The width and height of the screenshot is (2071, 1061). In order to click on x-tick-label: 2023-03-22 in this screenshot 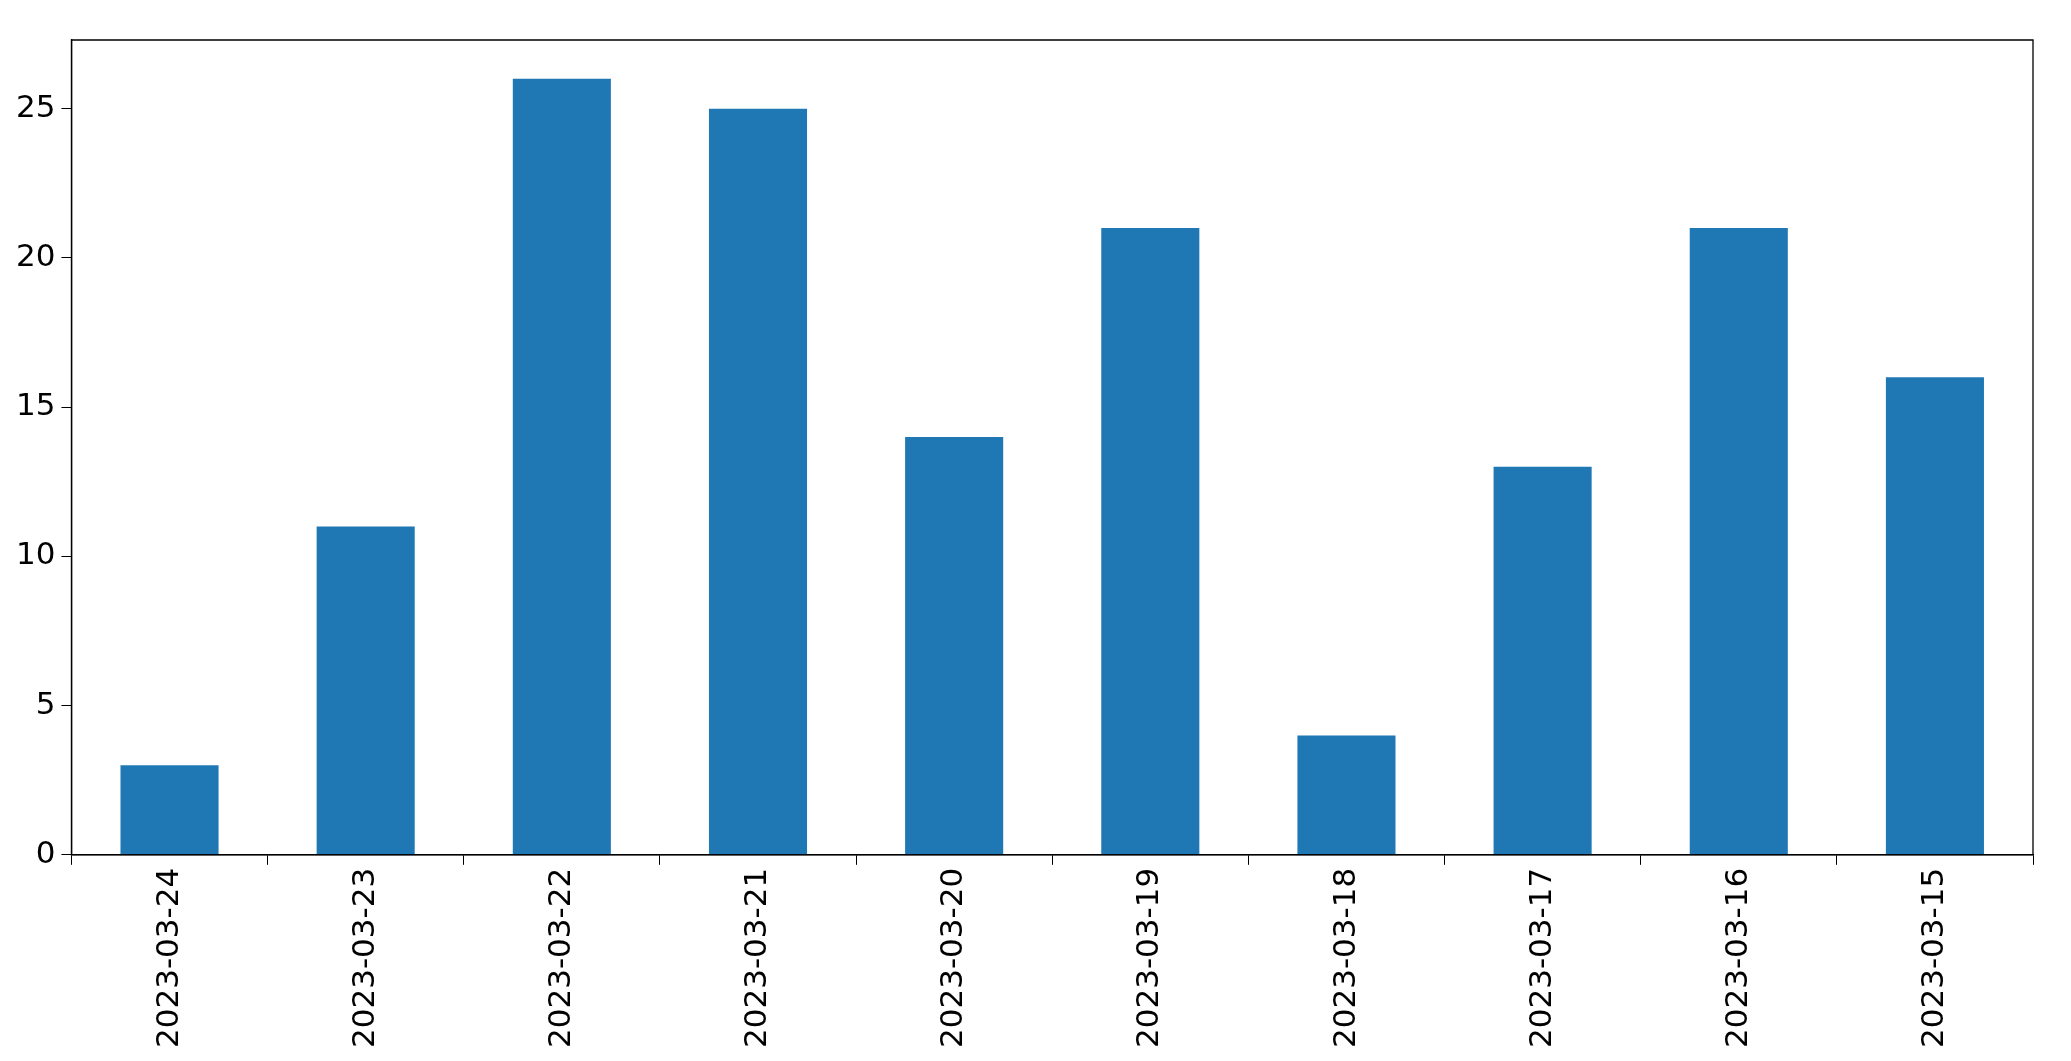, I will do `click(558, 958)`.